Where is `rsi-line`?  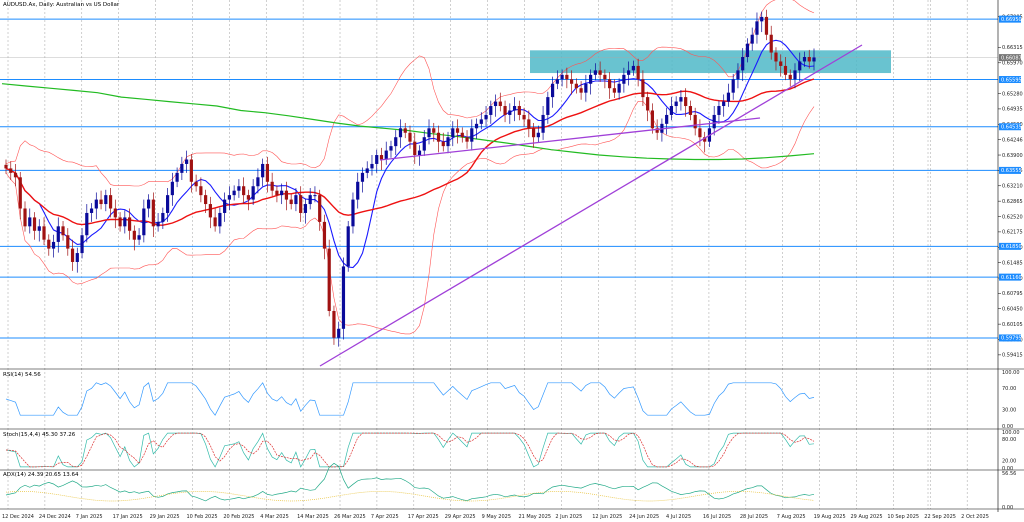
rsi-line is located at coordinates (410, 399).